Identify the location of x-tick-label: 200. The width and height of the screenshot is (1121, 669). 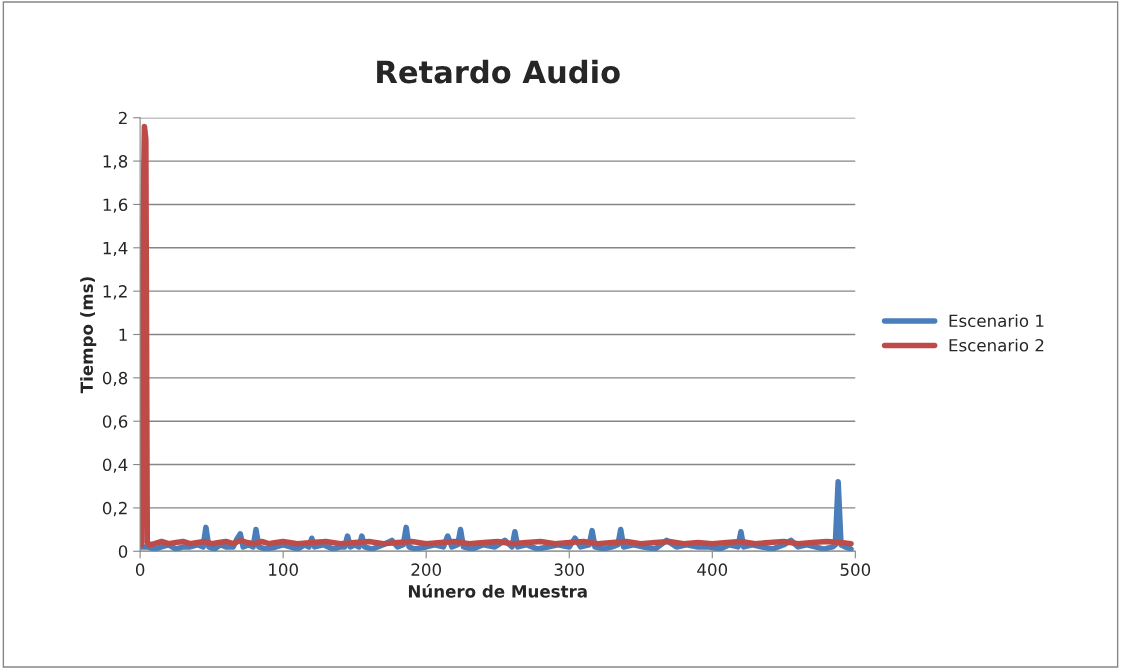
(426, 569).